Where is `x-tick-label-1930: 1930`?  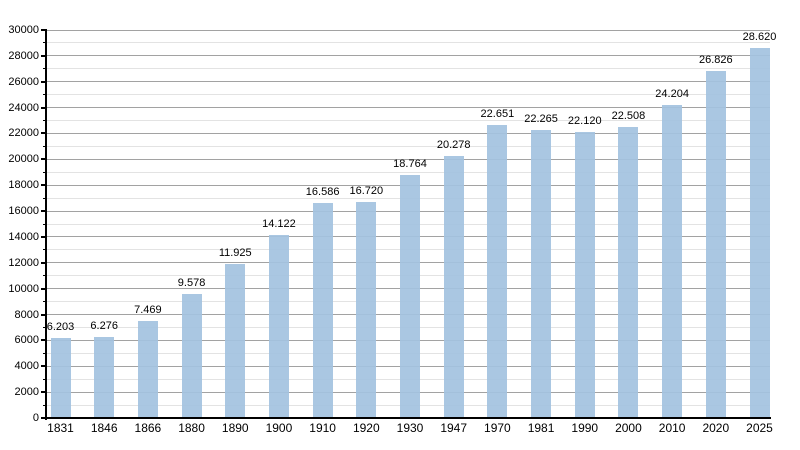 x-tick-label-1930: 1930 is located at coordinates (410, 428).